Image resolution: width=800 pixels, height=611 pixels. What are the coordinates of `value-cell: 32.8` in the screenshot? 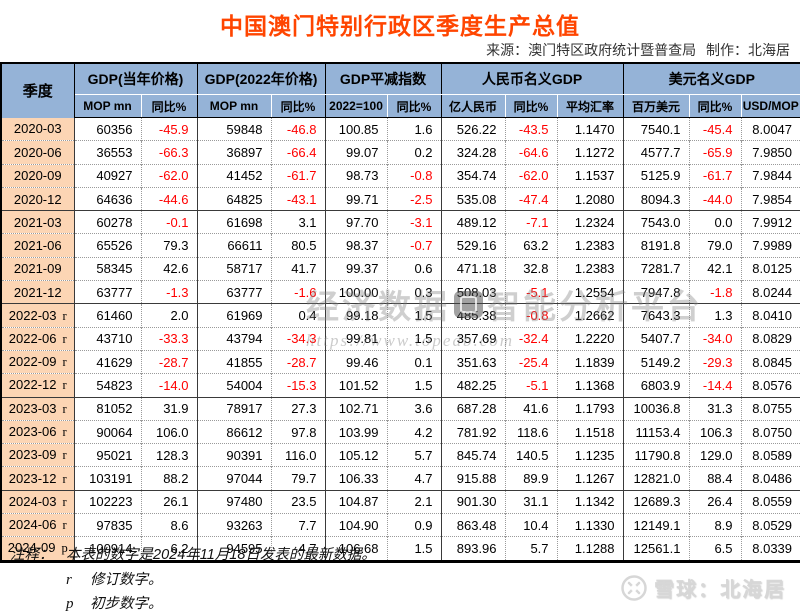 It's located at (531, 268).